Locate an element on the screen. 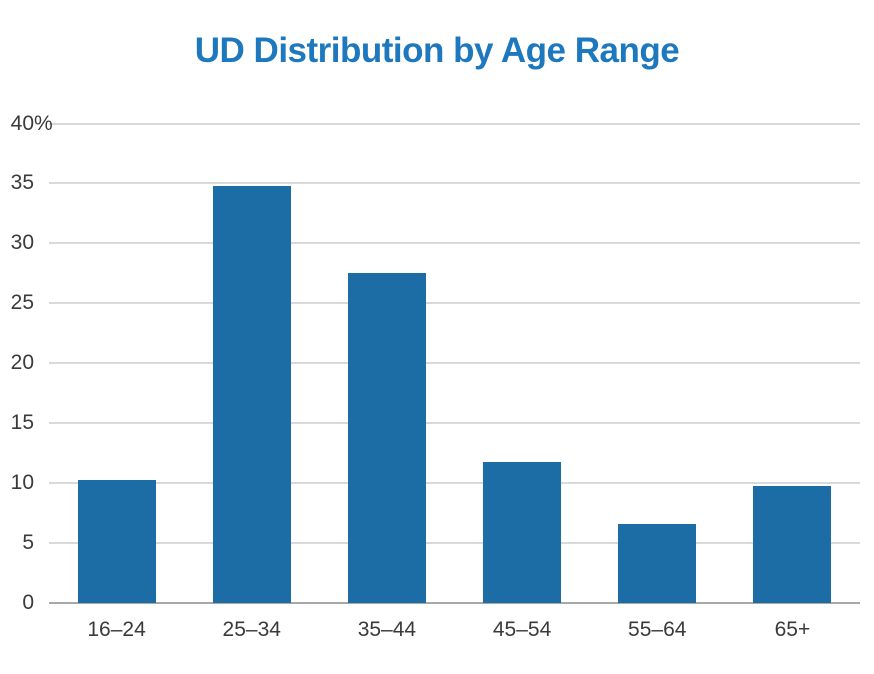 This screenshot has height=674, width=874. y-tick-label: 10 is located at coordinates (22, 483).